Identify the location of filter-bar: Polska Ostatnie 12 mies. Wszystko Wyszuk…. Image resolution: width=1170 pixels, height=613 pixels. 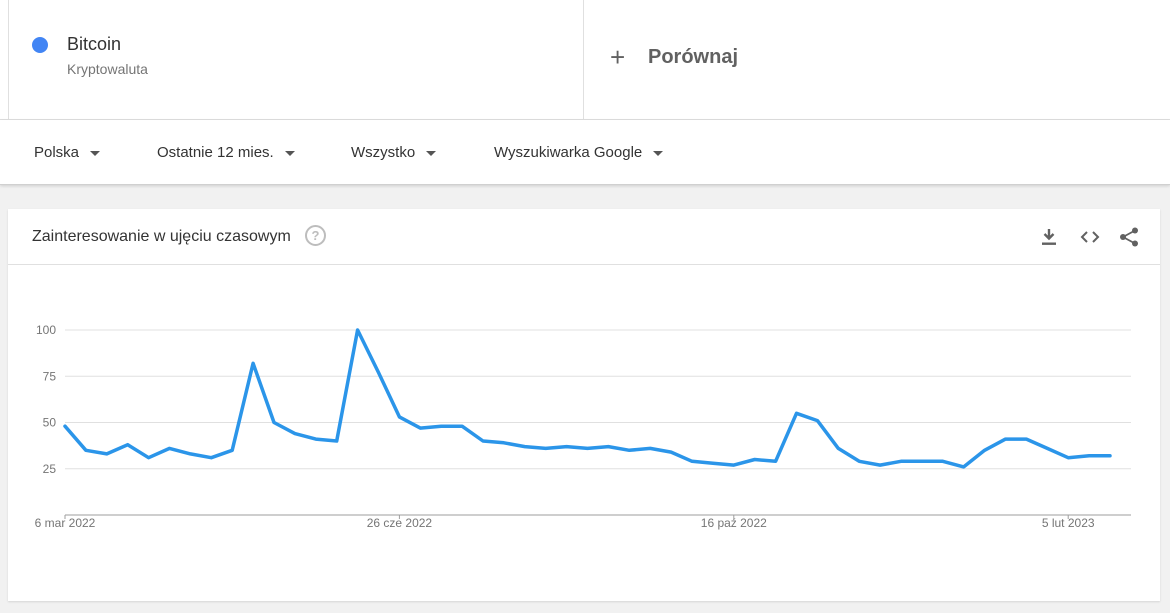
(585, 152).